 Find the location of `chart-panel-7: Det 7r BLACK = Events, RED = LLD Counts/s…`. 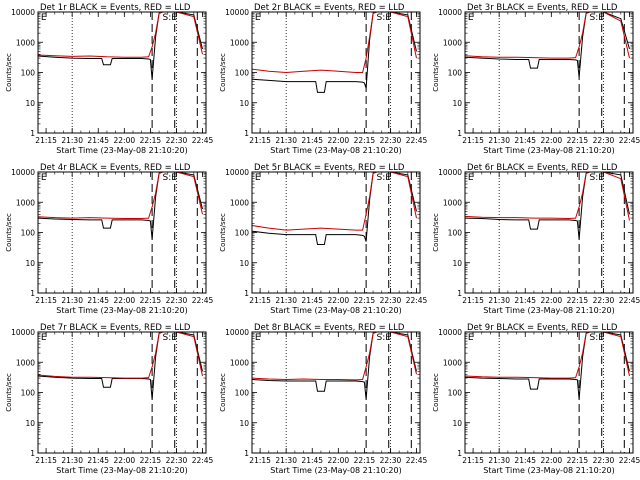

chart-panel-7: Det 7r BLACK = Events, RED = LLD Counts/s… is located at coordinates (109, 399).